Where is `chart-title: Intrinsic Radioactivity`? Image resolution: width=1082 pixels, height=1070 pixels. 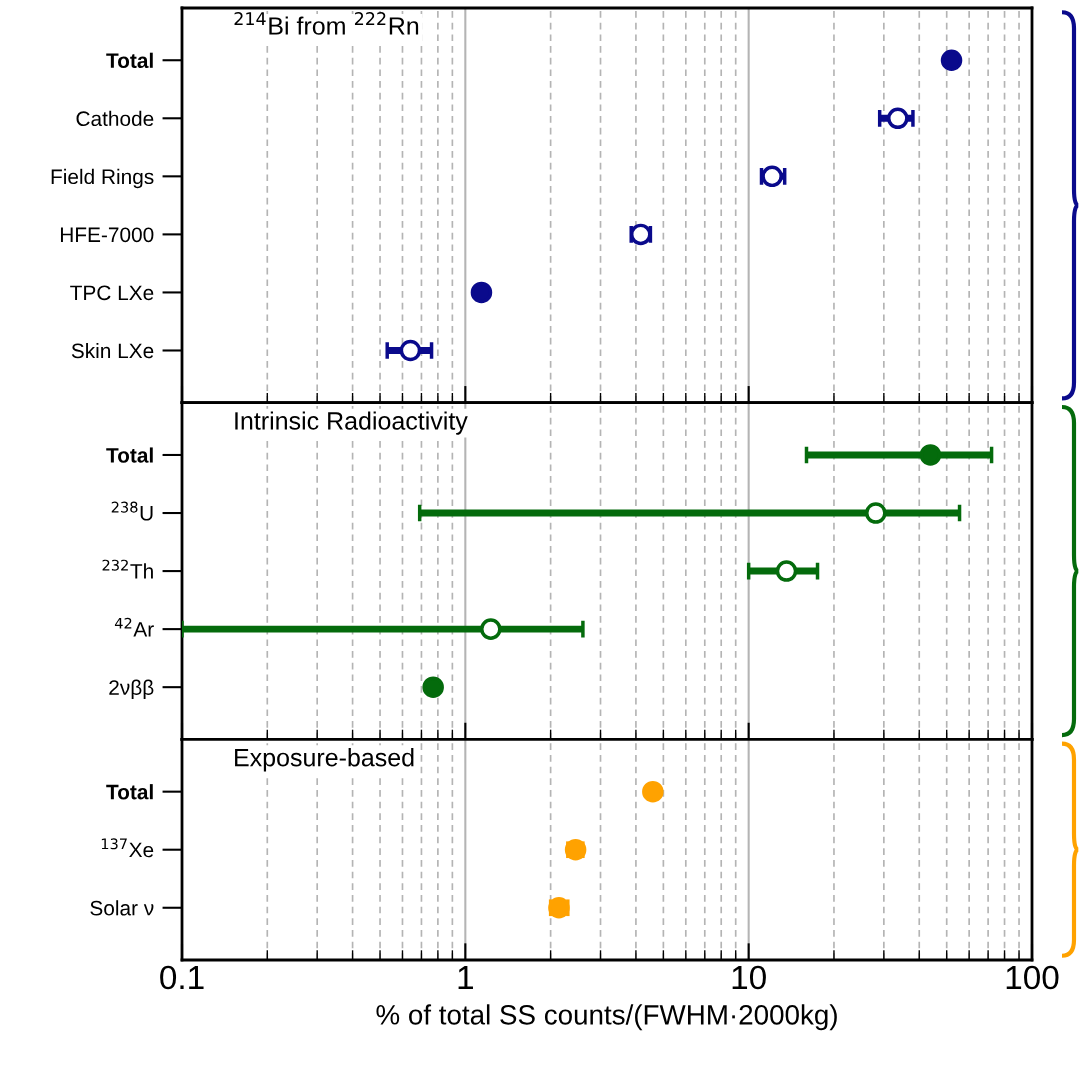 chart-title: Intrinsic Radioactivity is located at coordinates (351, 423).